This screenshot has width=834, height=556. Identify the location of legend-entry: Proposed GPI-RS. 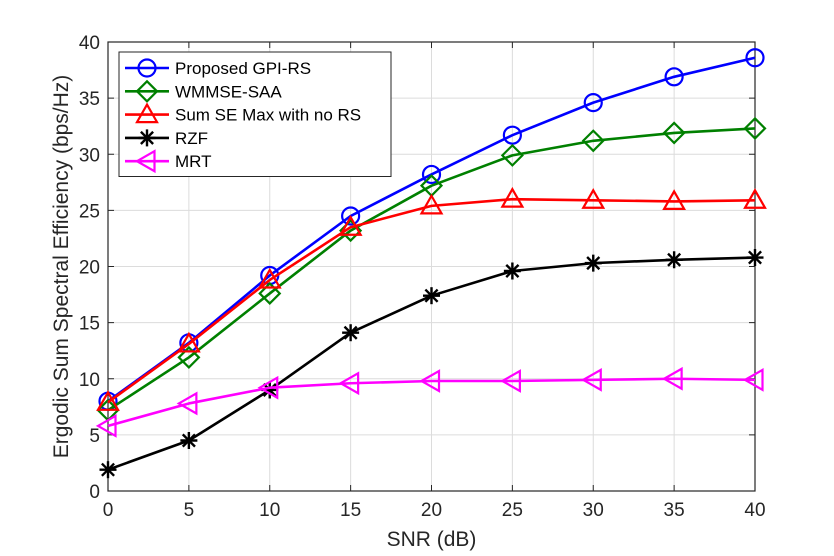
(218, 68).